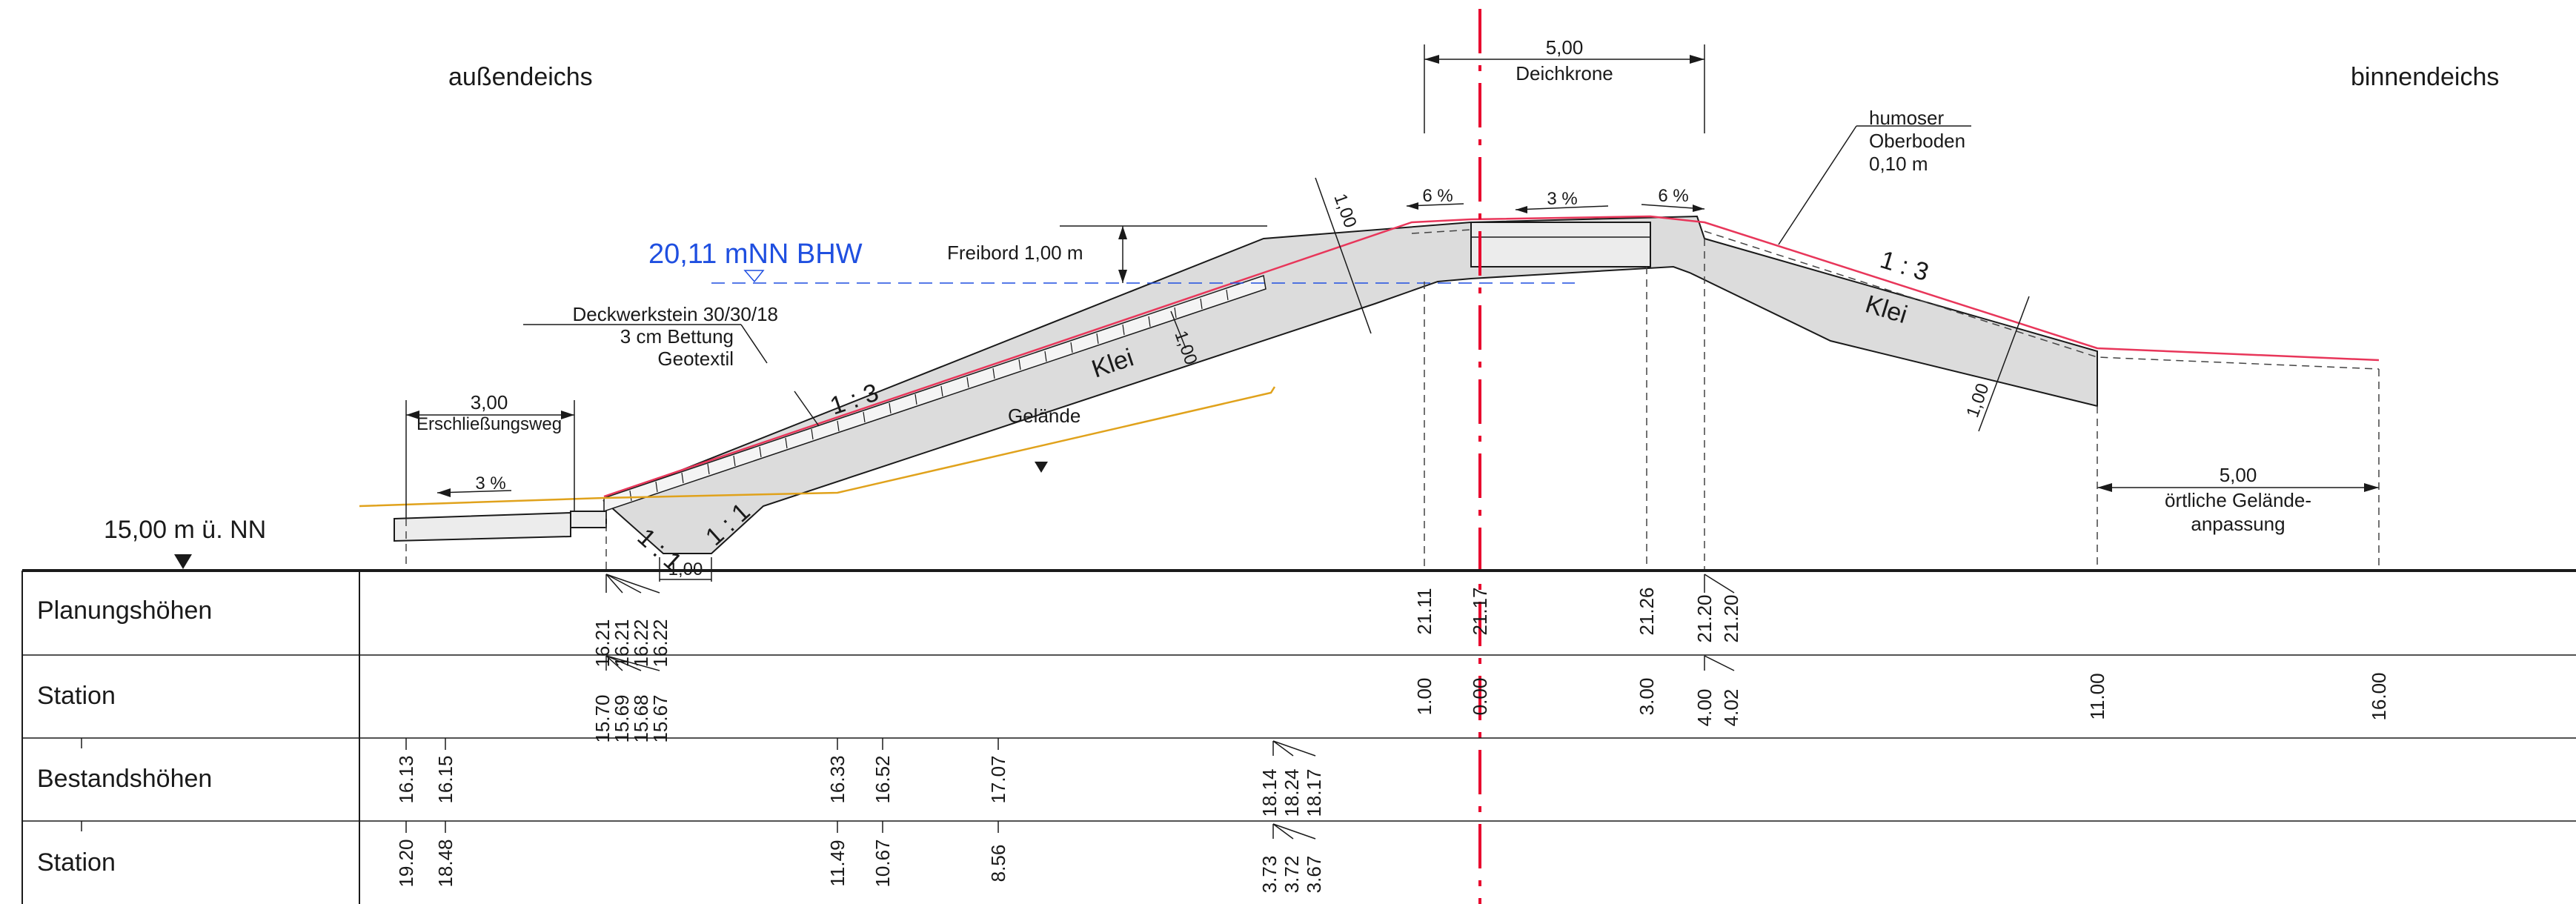 The height and width of the screenshot is (904, 2576). I want to click on humoser-label-1: humoser, so click(1906, 118).